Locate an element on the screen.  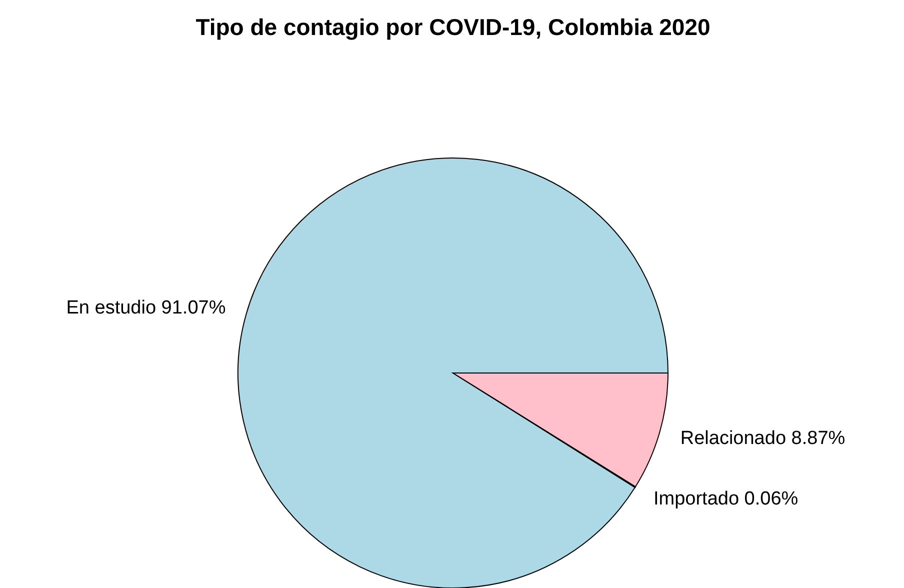
chart-title: Tipo de contagio por COVID-19, Colombia 2020 is located at coordinates (453, 27).